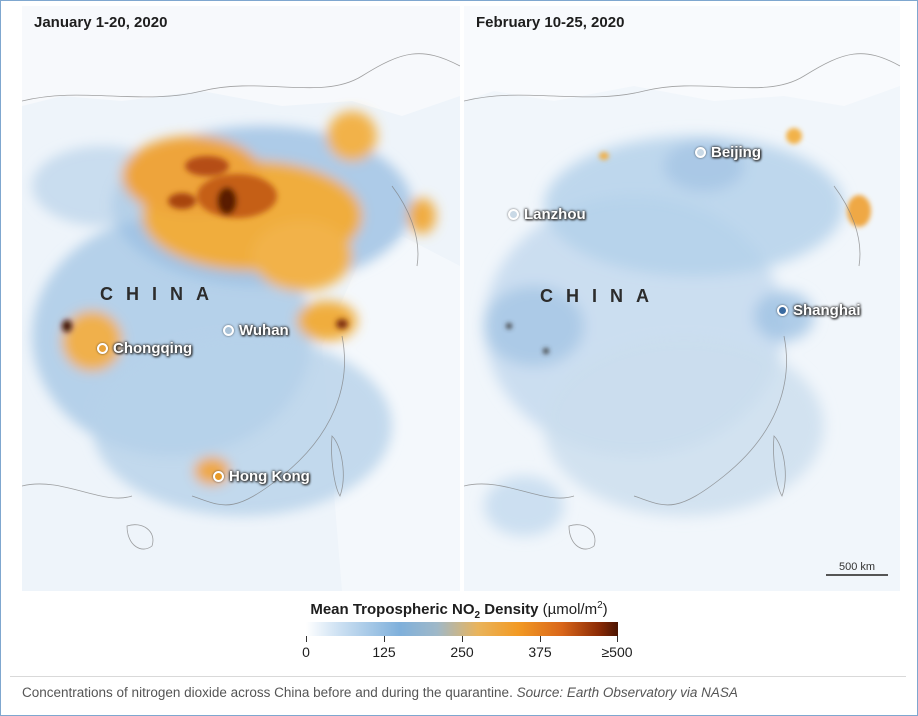 The image size is (918, 716). Describe the element at coordinates (827, 310) in the screenshot. I see `city-label: Shanghai` at that location.